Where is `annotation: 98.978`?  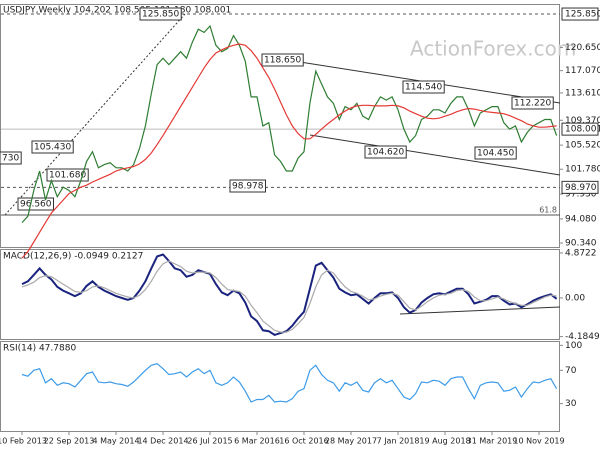 annotation: 98.978 is located at coordinates (248, 187).